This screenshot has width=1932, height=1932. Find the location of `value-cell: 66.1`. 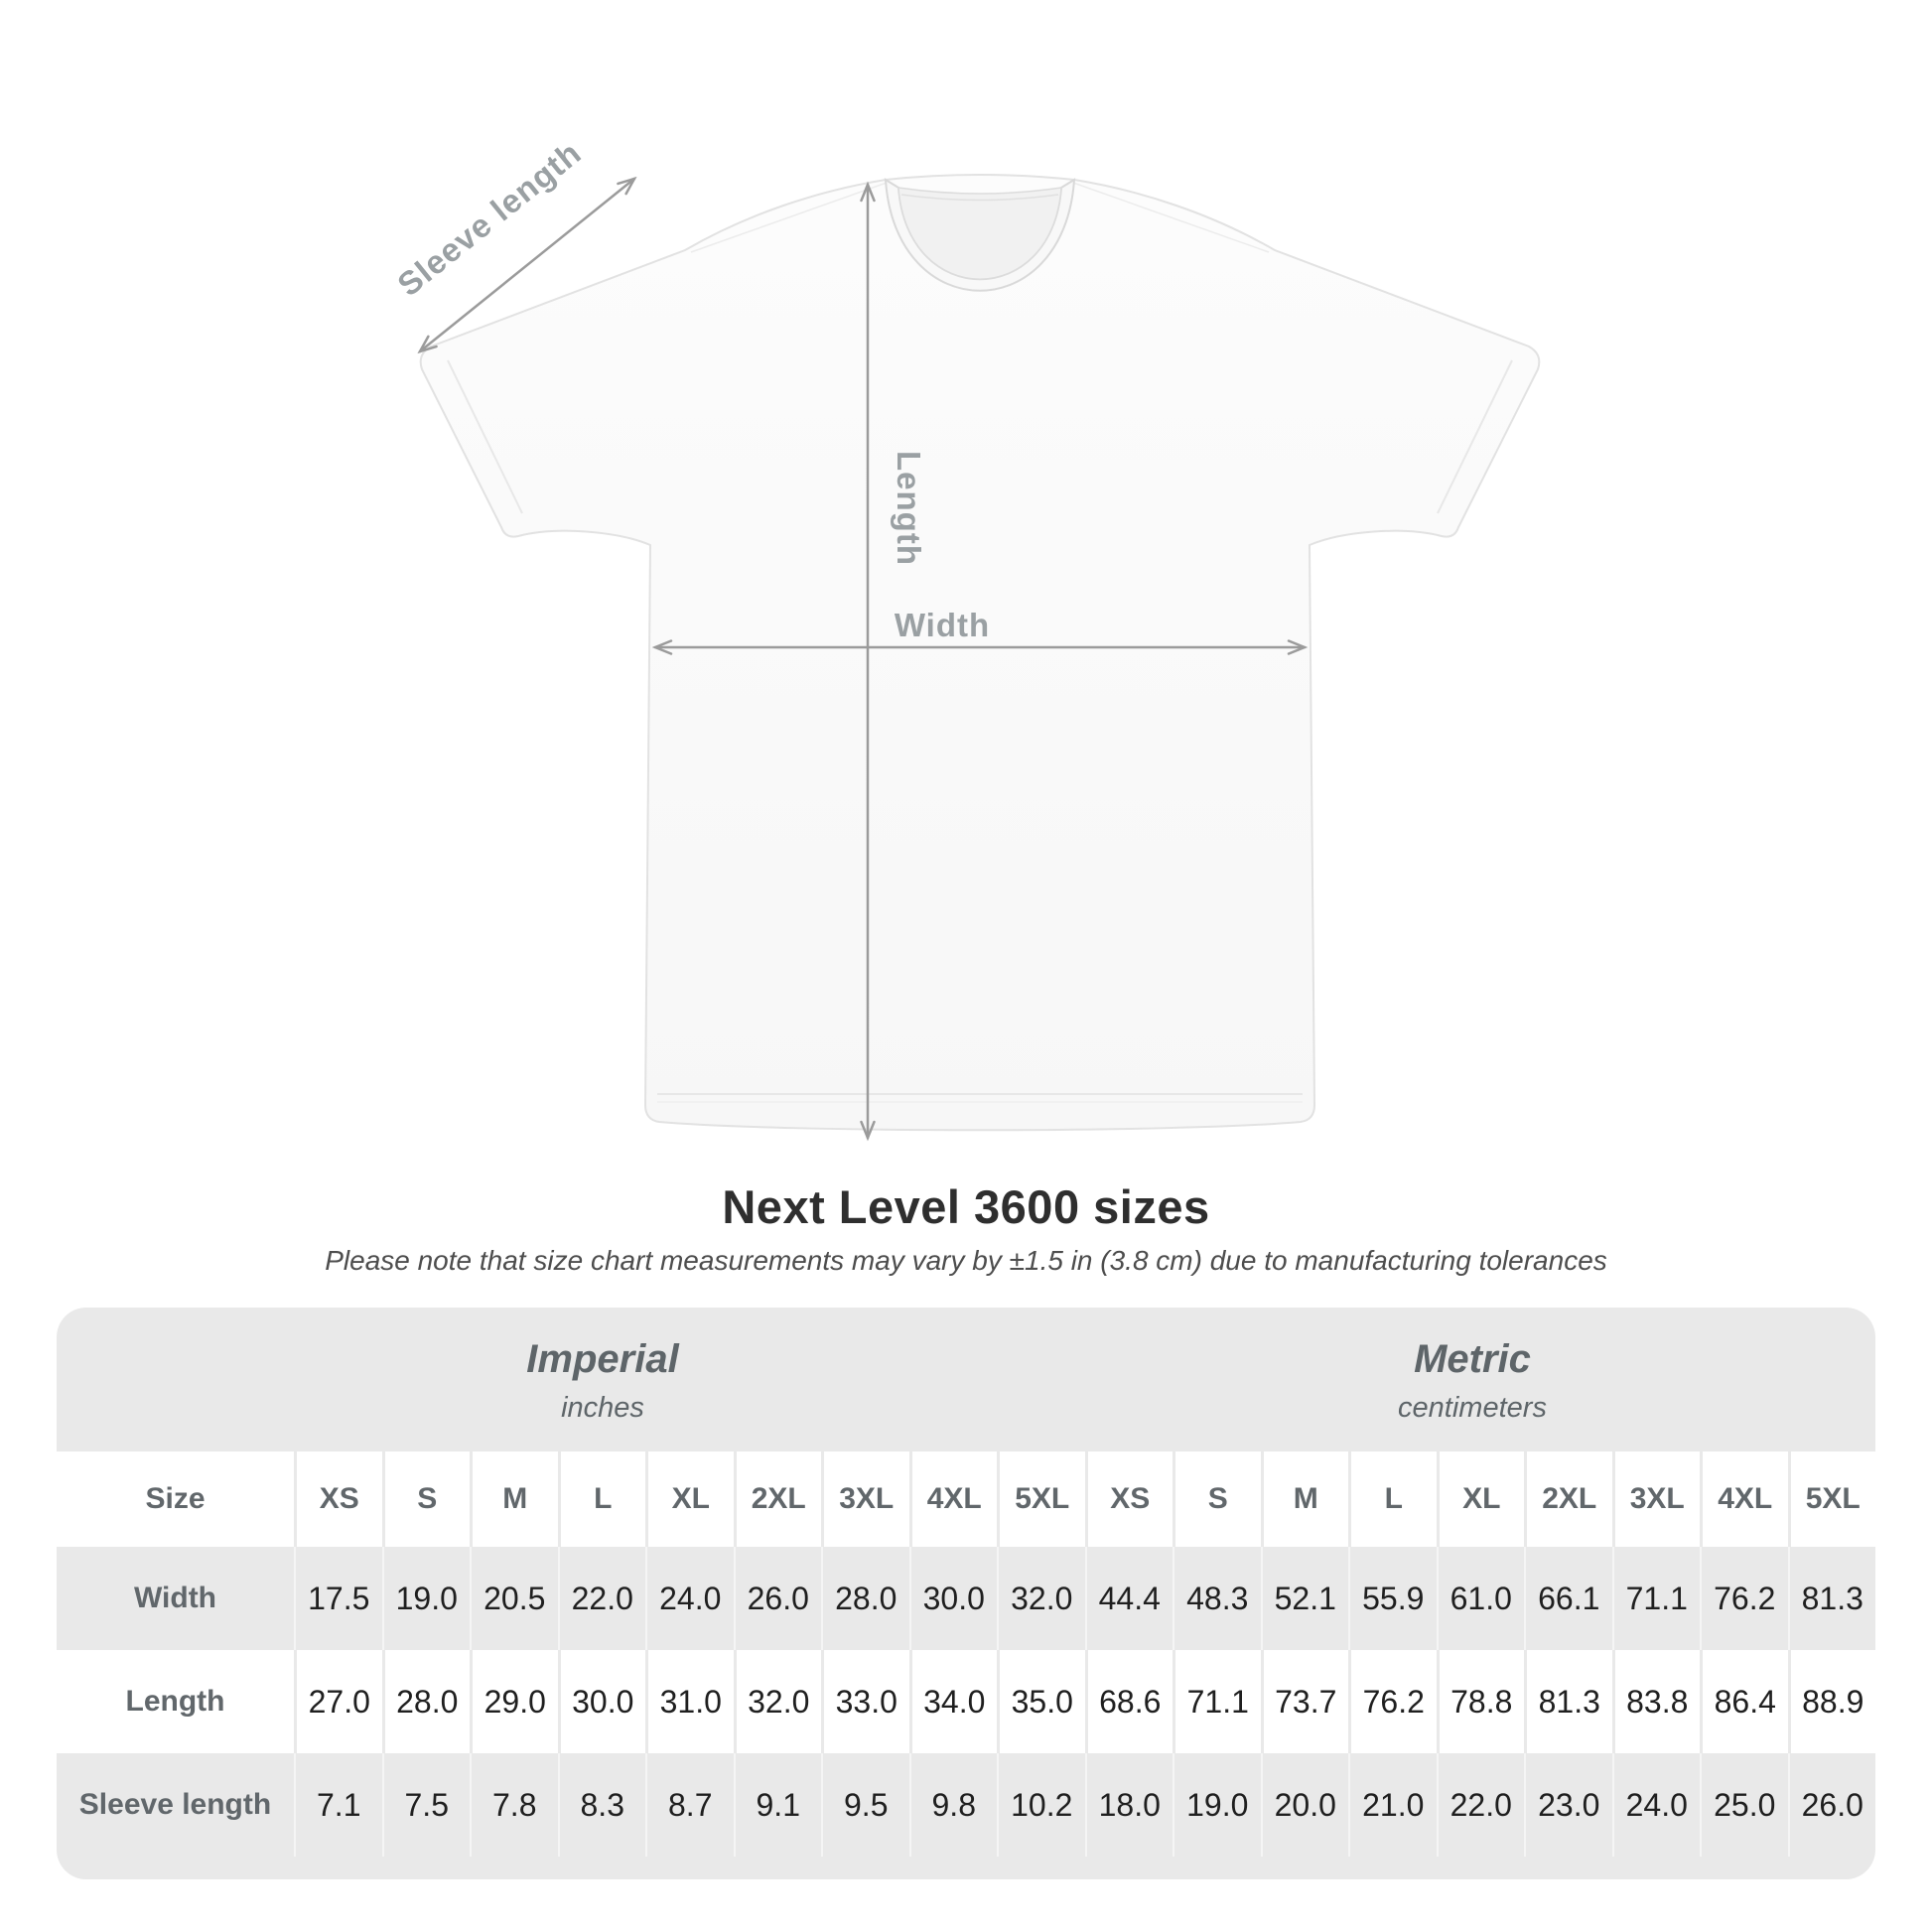

value-cell: 66.1 is located at coordinates (1568, 1599).